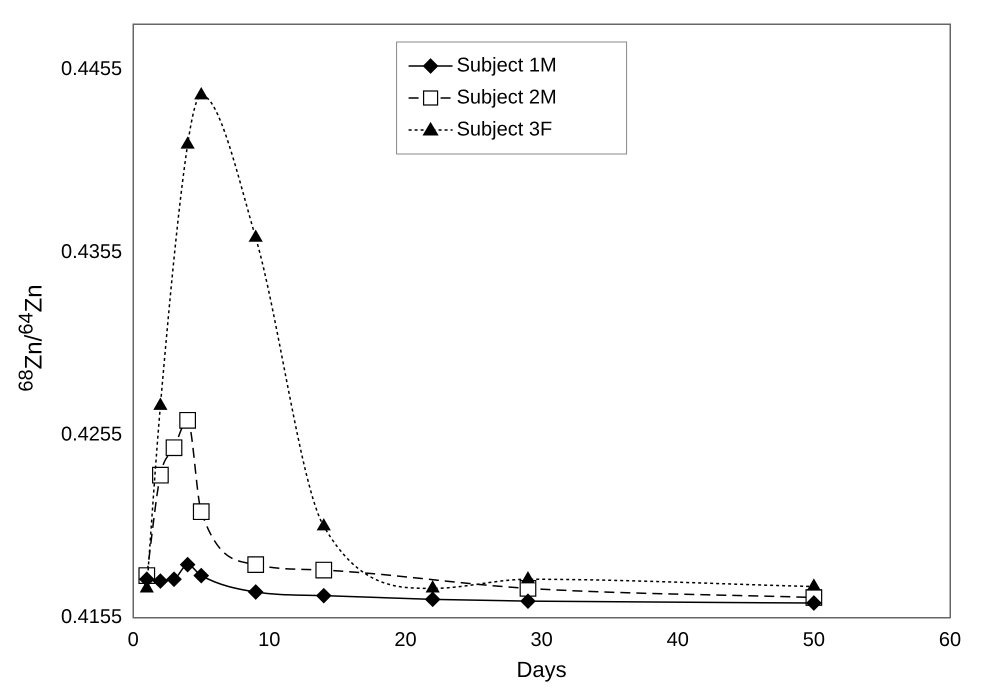  I want to click on x-axis-title: Days, so click(541, 669).